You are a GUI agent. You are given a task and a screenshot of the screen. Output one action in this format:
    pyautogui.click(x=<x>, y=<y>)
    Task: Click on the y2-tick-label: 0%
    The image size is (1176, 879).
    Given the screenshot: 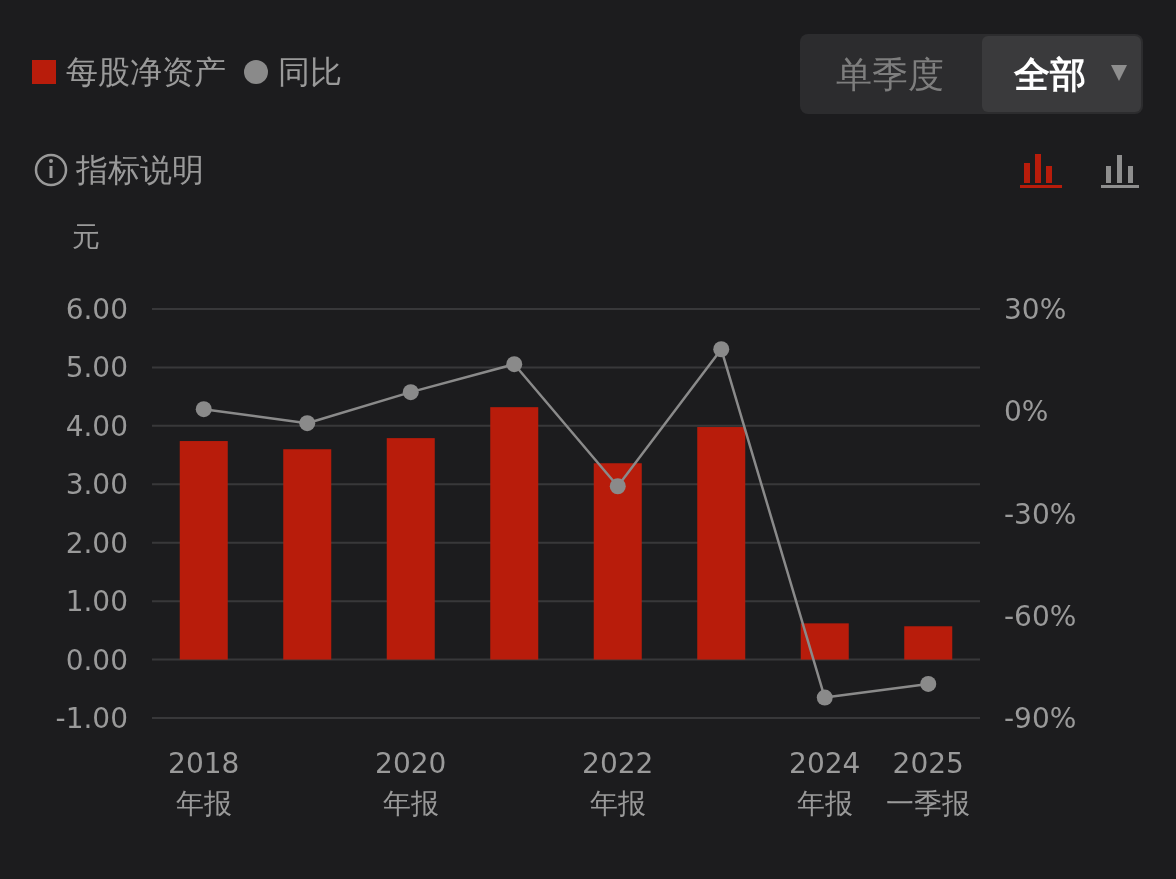 What is the action you would take?
    pyautogui.click(x=1026, y=412)
    